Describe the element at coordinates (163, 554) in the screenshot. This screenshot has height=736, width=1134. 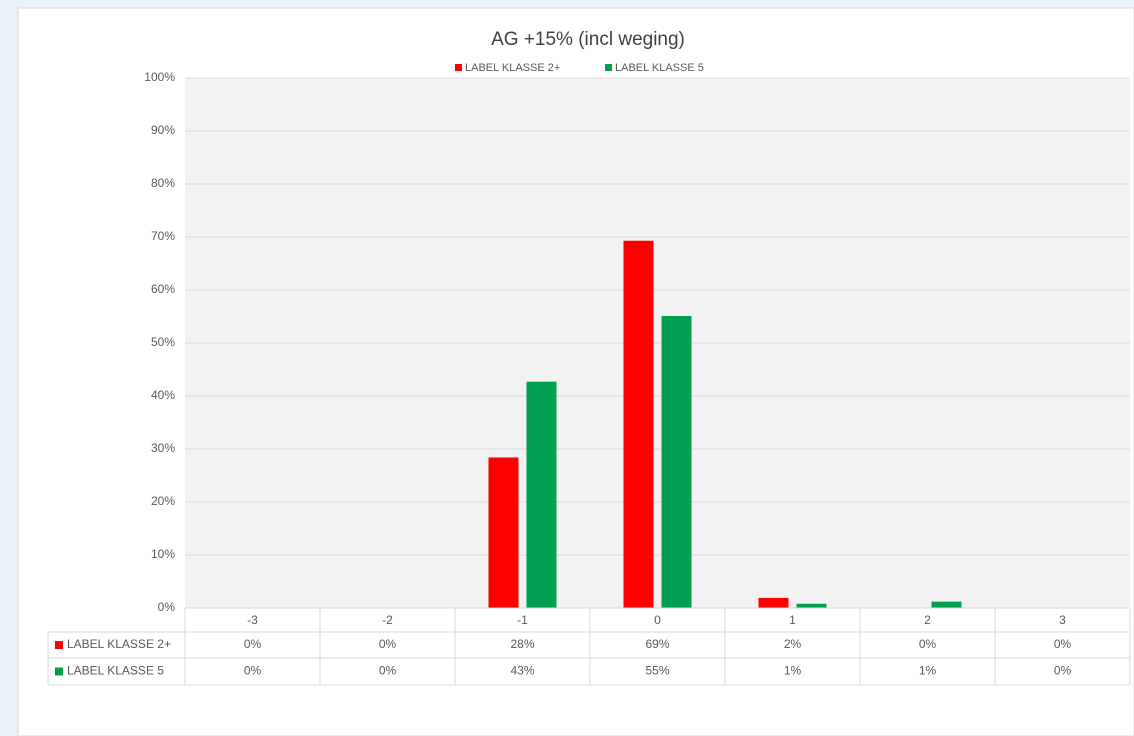
I see `y-tick-label: 10%` at that location.